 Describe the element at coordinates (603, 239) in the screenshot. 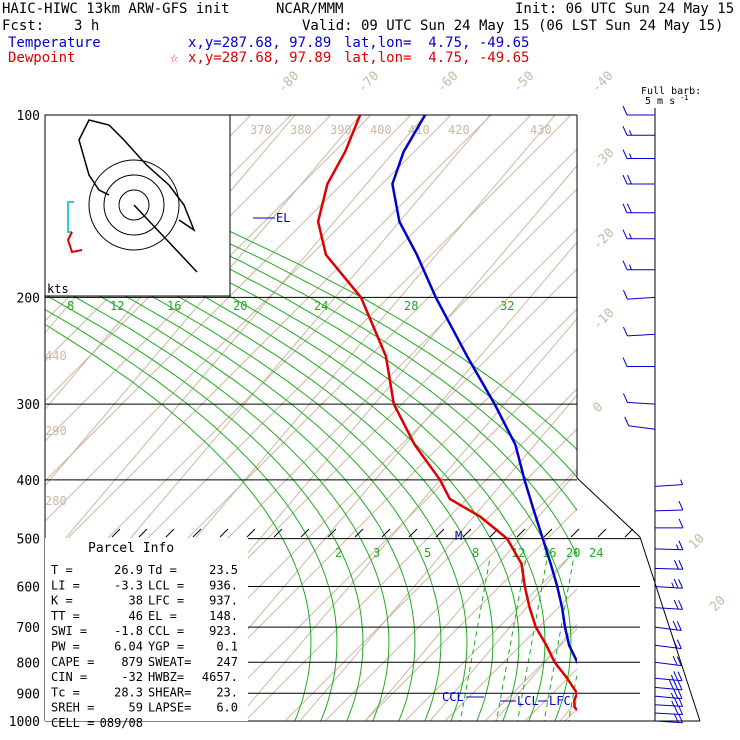

I see `isotherm-label: -20` at that location.